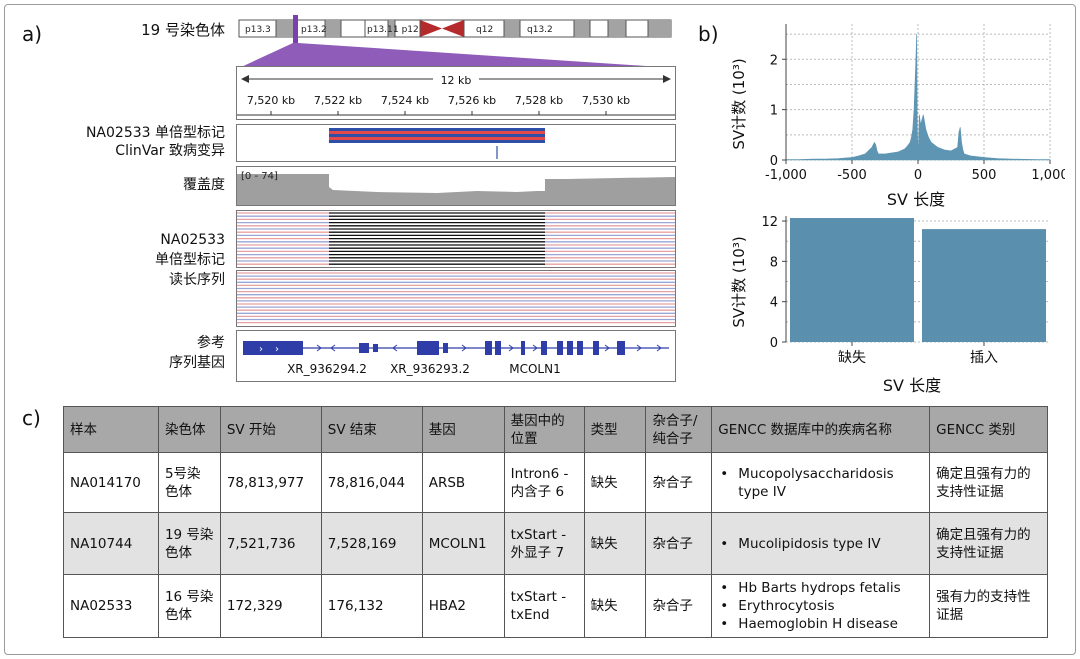 The image size is (1080, 659). Describe the element at coordinates (155, 133) in the screenshot. I see `haplotag-label: NA02533 单倍型标记` at that location.